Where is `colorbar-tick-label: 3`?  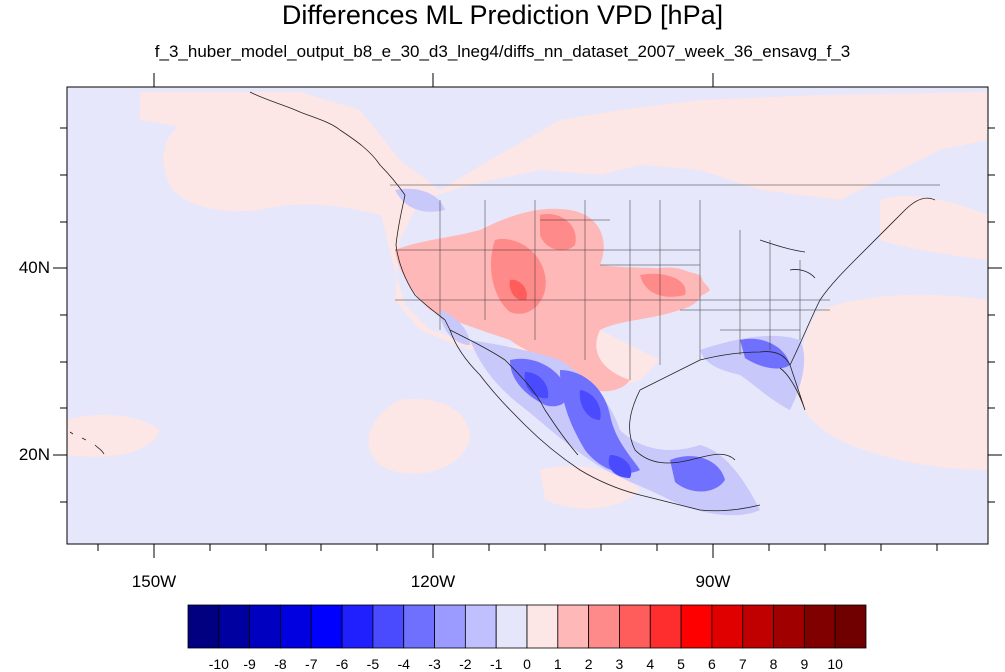 colorbar-tick-label: 3 is located at coordinates (619, 664).